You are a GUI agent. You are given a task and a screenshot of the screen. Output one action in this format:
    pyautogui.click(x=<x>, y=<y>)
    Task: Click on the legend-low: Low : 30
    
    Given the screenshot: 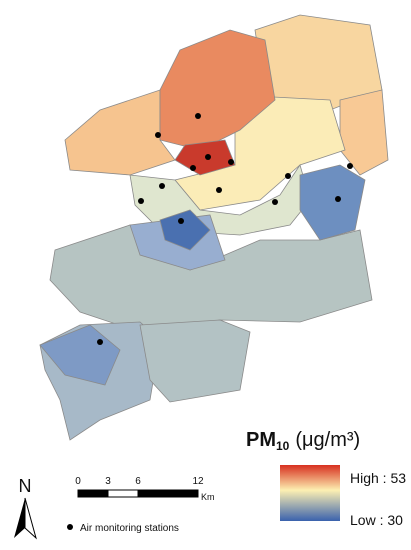 What is the action you would take?
    pyautogui.click(x=376, y=520)
    